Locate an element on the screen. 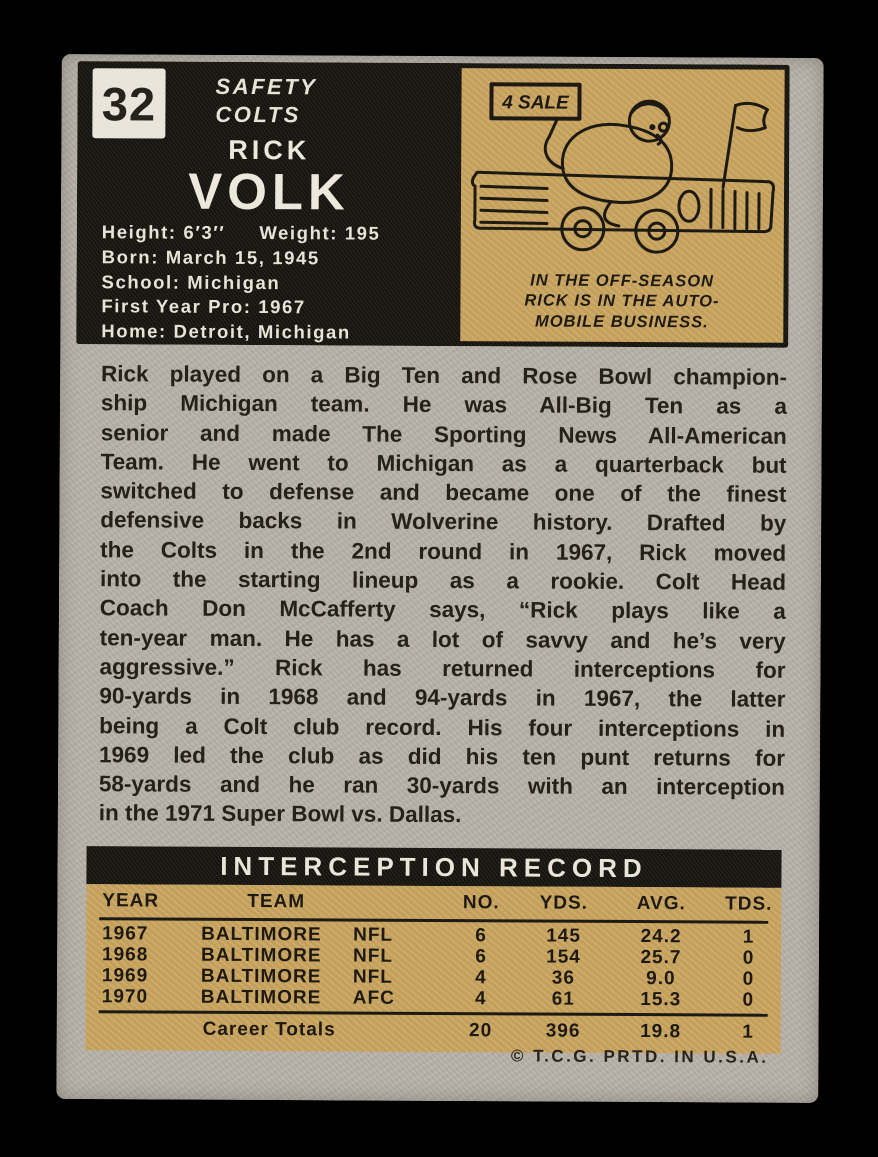 Image resolution: width=878 pixels, height=1157 pixels. cell-yds: 154 is located at coordinates (563, 957).